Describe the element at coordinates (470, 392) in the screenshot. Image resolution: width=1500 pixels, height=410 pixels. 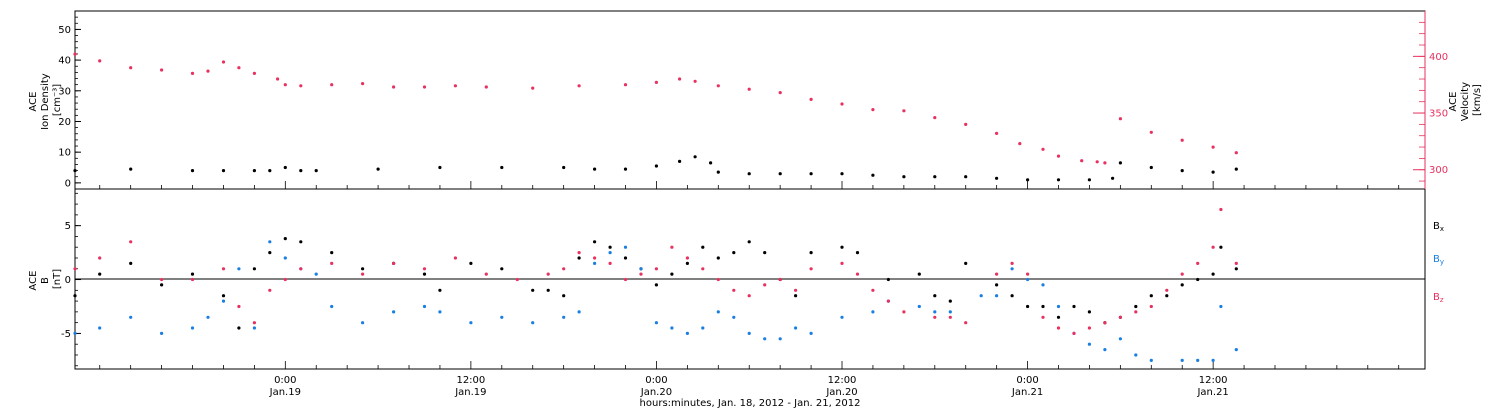
I see `date-tick-label: Jan.19` at that location.